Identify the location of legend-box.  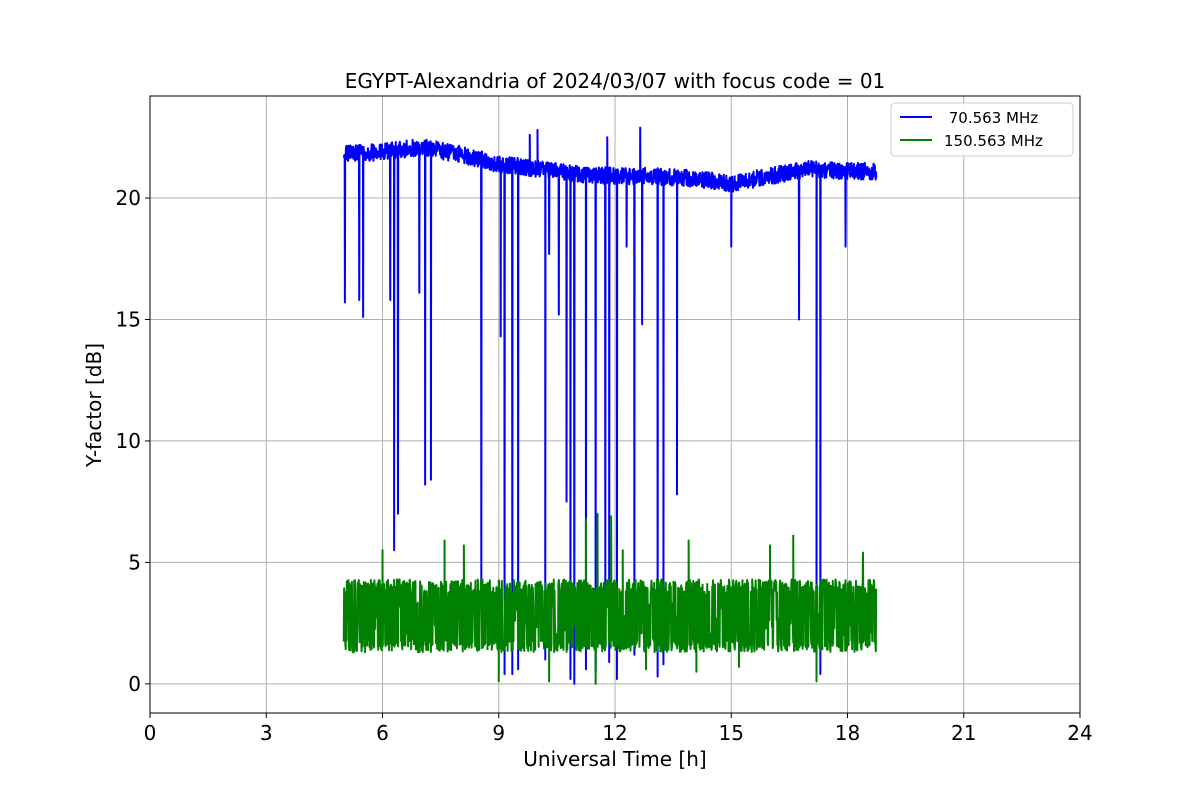
(982, 129).